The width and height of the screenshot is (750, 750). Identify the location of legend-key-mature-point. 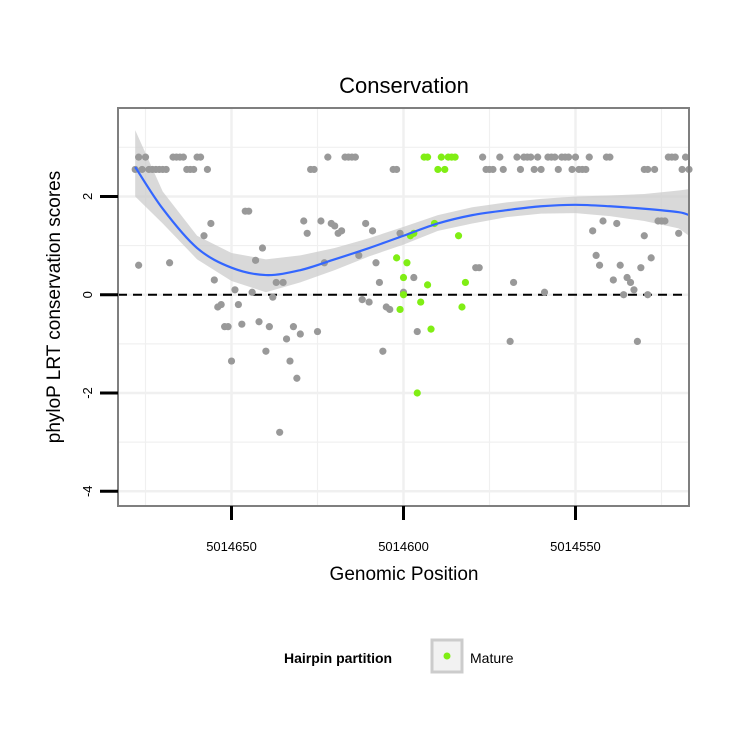
(447, 656).